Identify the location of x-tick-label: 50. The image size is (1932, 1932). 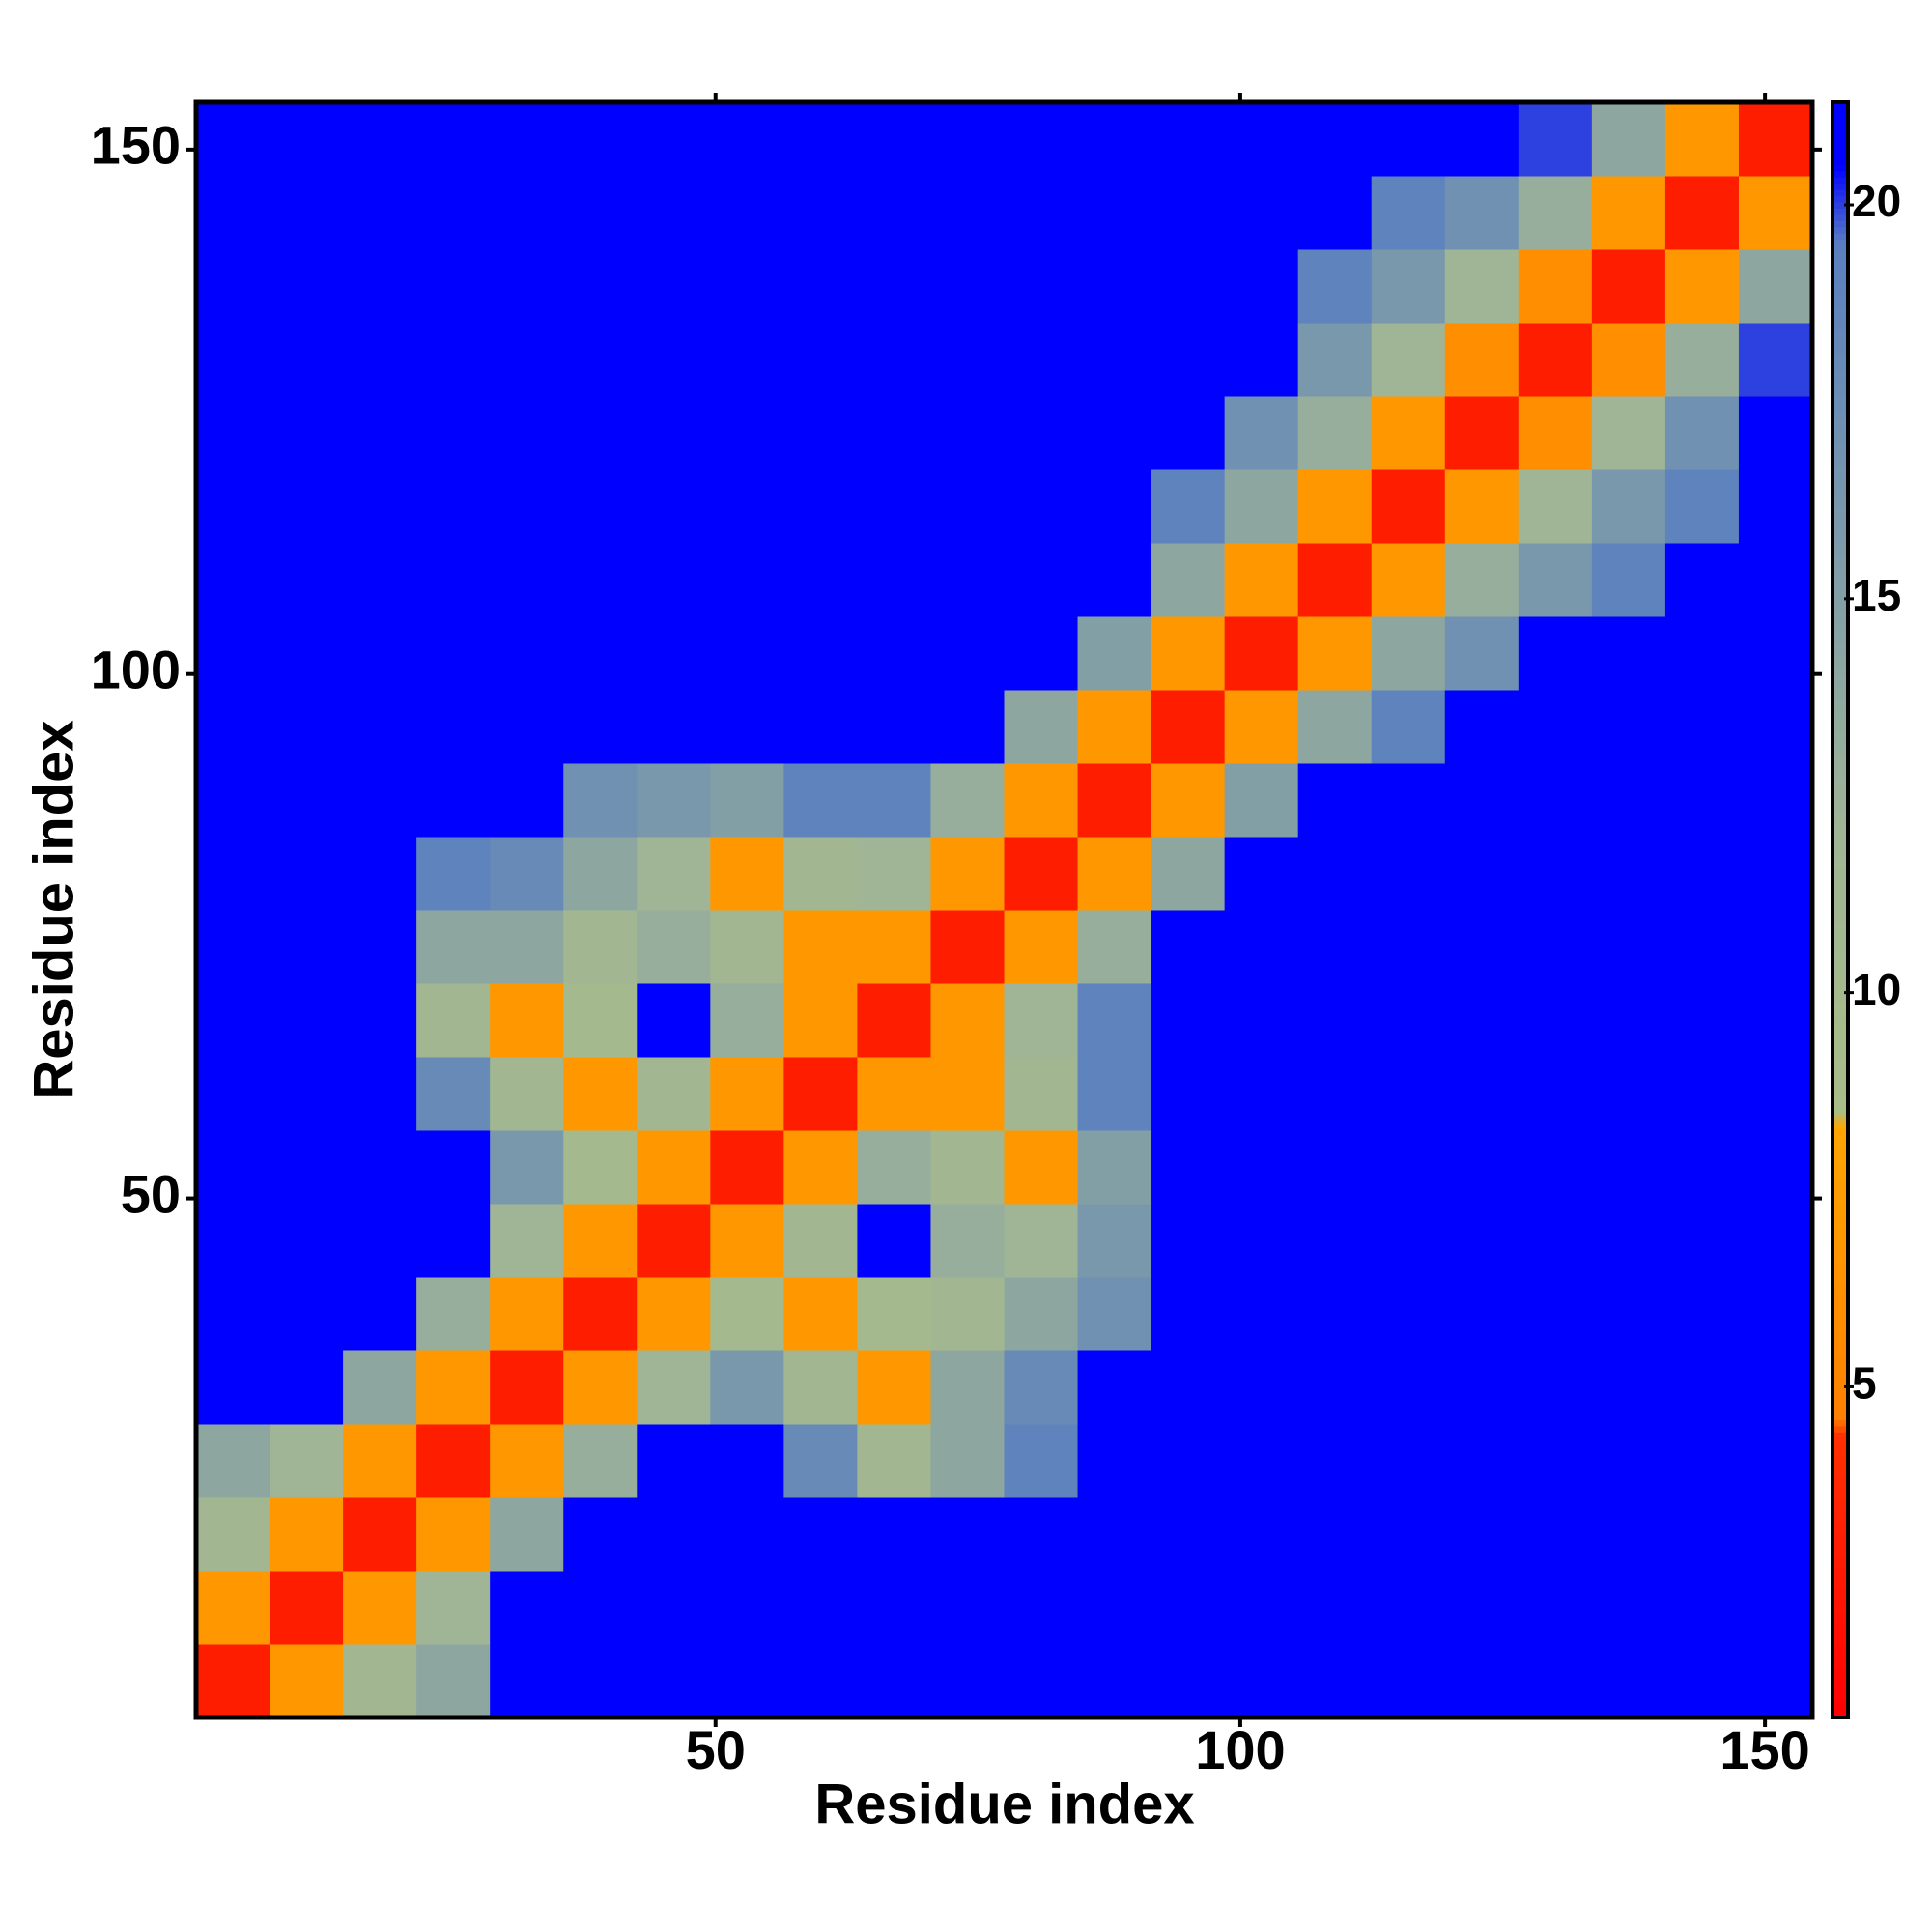
(716, 1749).